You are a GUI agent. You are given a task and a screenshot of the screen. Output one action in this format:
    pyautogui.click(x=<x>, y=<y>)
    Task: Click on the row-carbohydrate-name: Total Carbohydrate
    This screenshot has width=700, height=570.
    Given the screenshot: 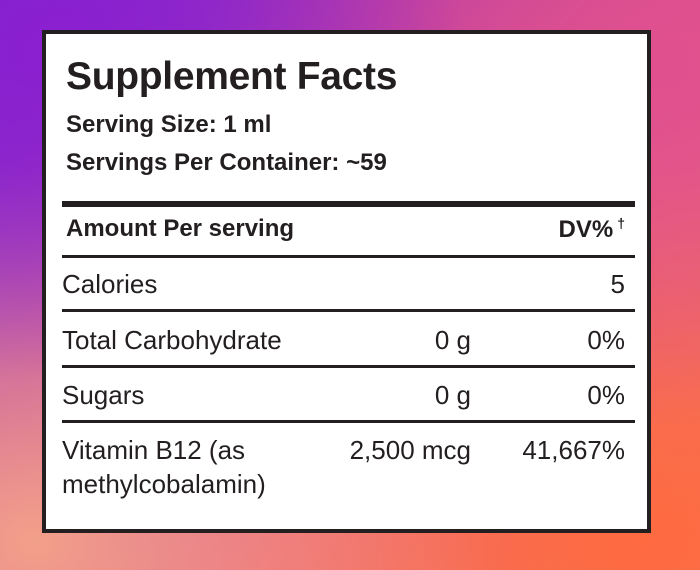 What is the action you would take?
    pyautogui.click(x=172, y=340)
    